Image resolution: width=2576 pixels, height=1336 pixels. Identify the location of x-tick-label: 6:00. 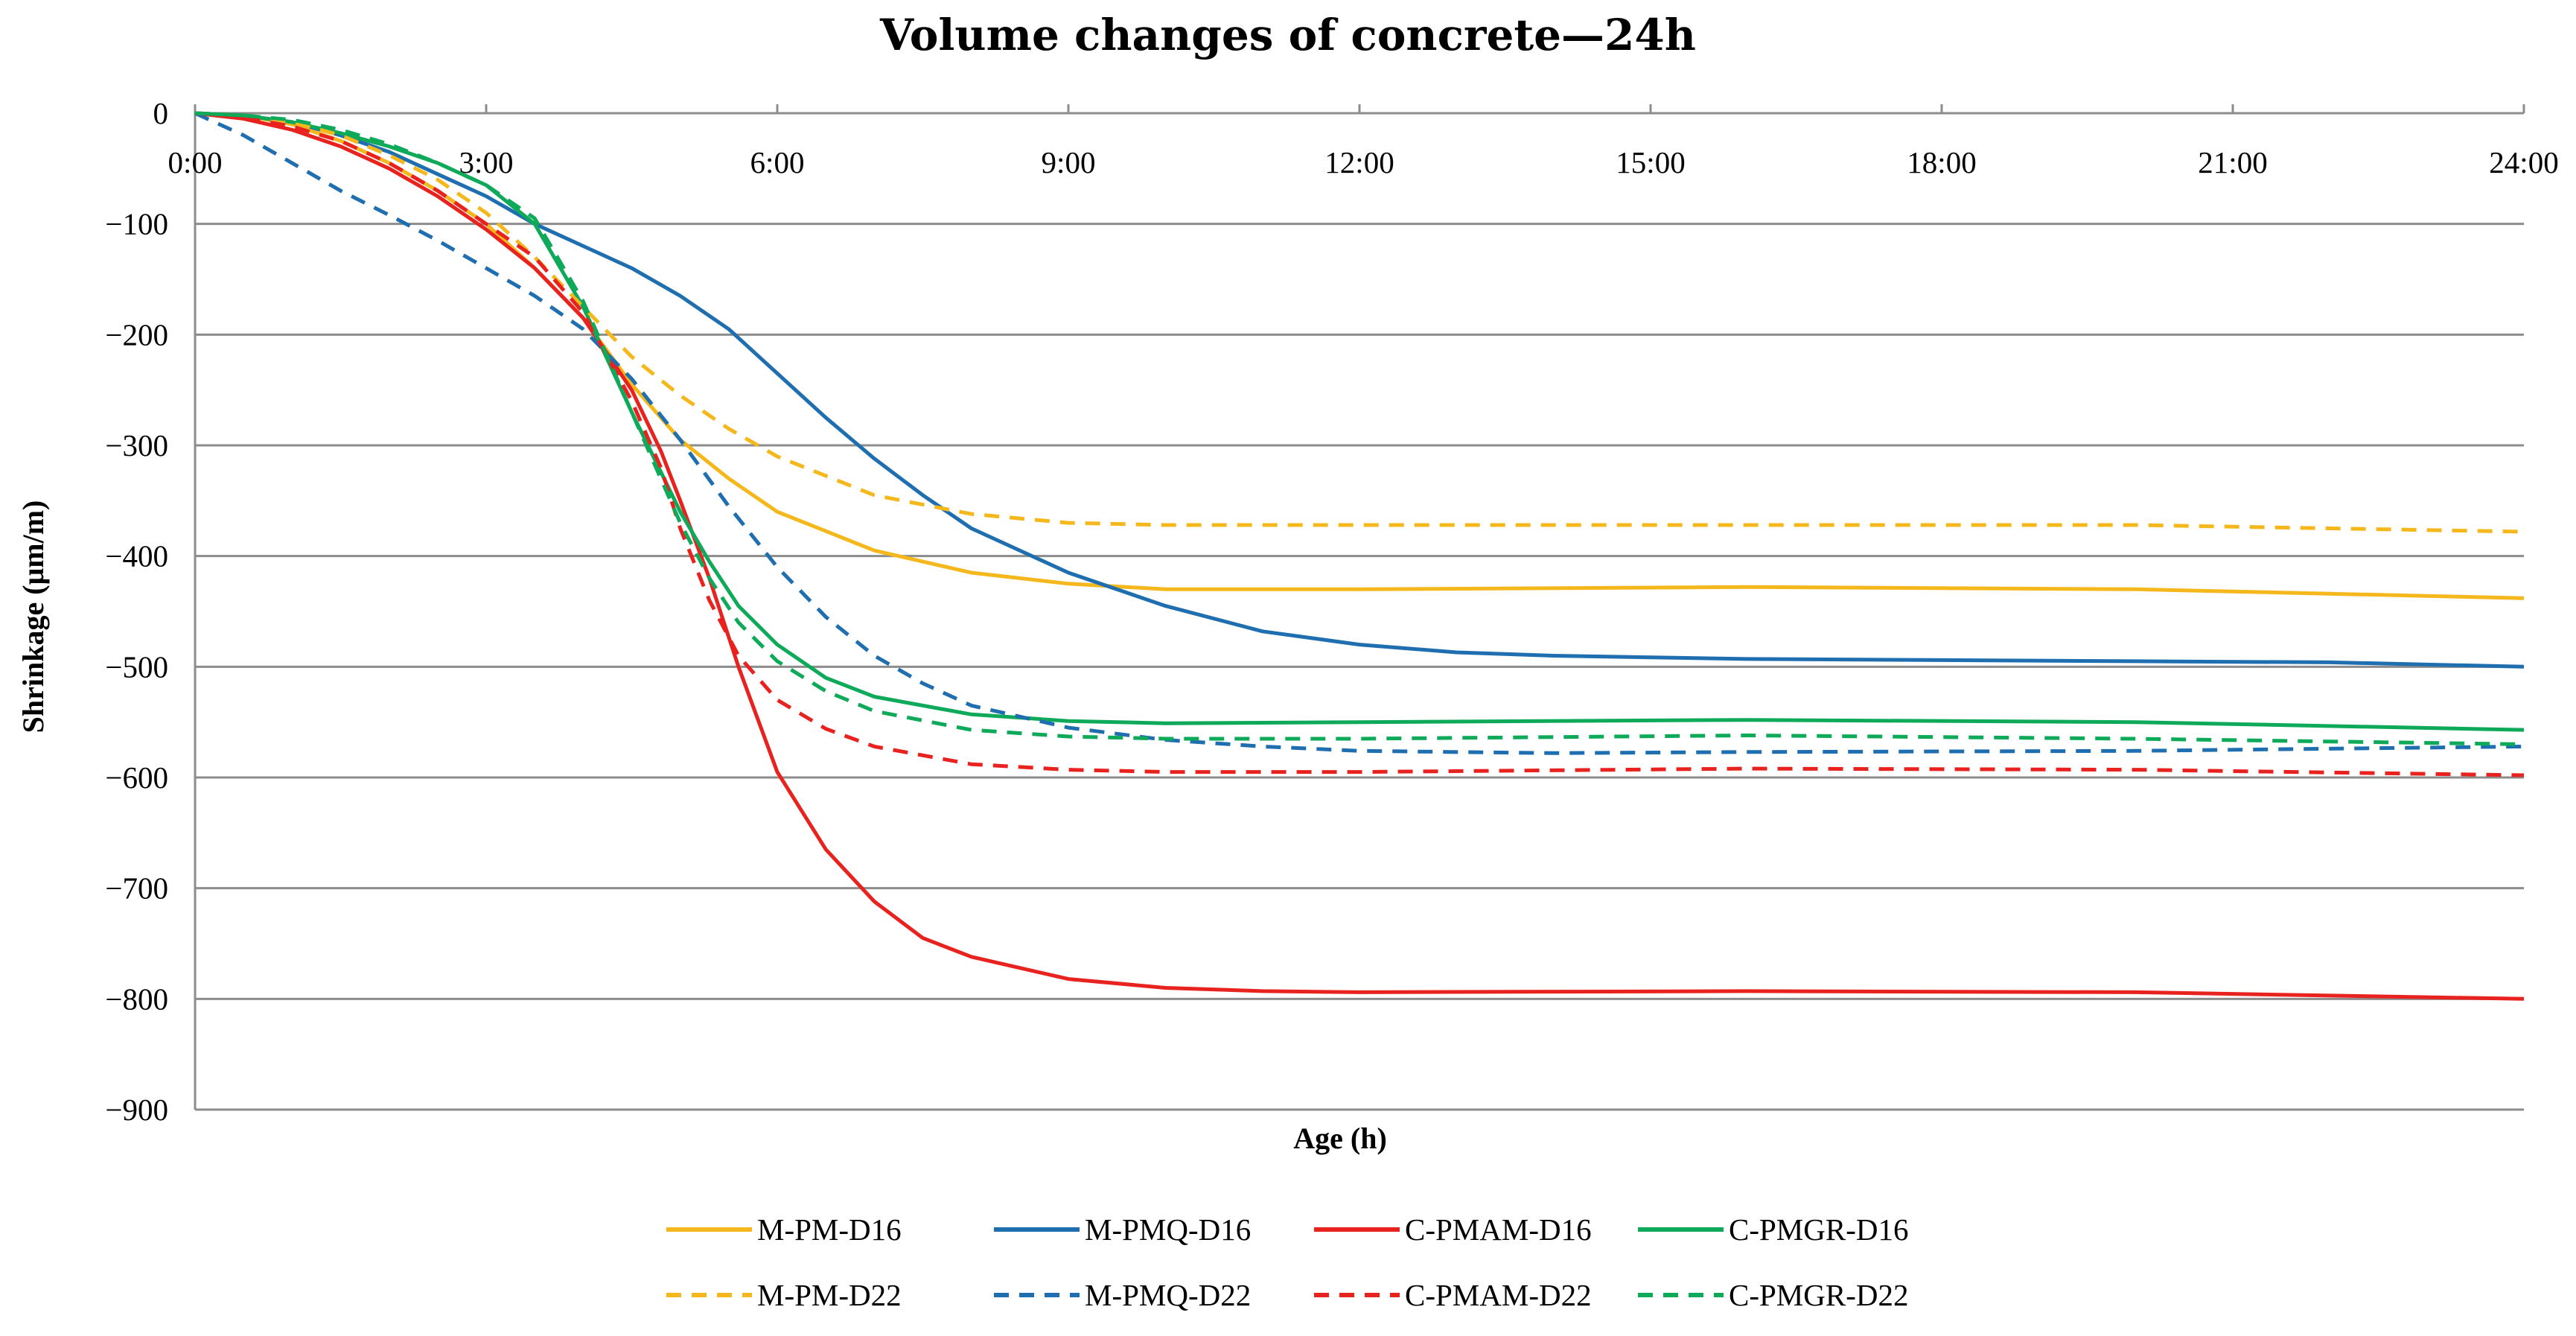
(777, 162).